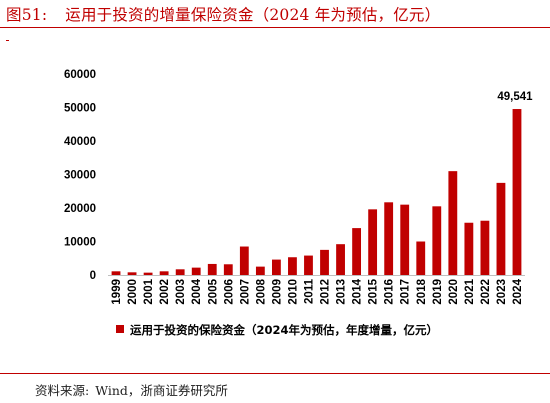 This screenshot has width=550, height=403. What do you see at coordinates (261, 291) in the screenshot?
I see `x-tick-label: 2008` at bounding box center [261, 291].